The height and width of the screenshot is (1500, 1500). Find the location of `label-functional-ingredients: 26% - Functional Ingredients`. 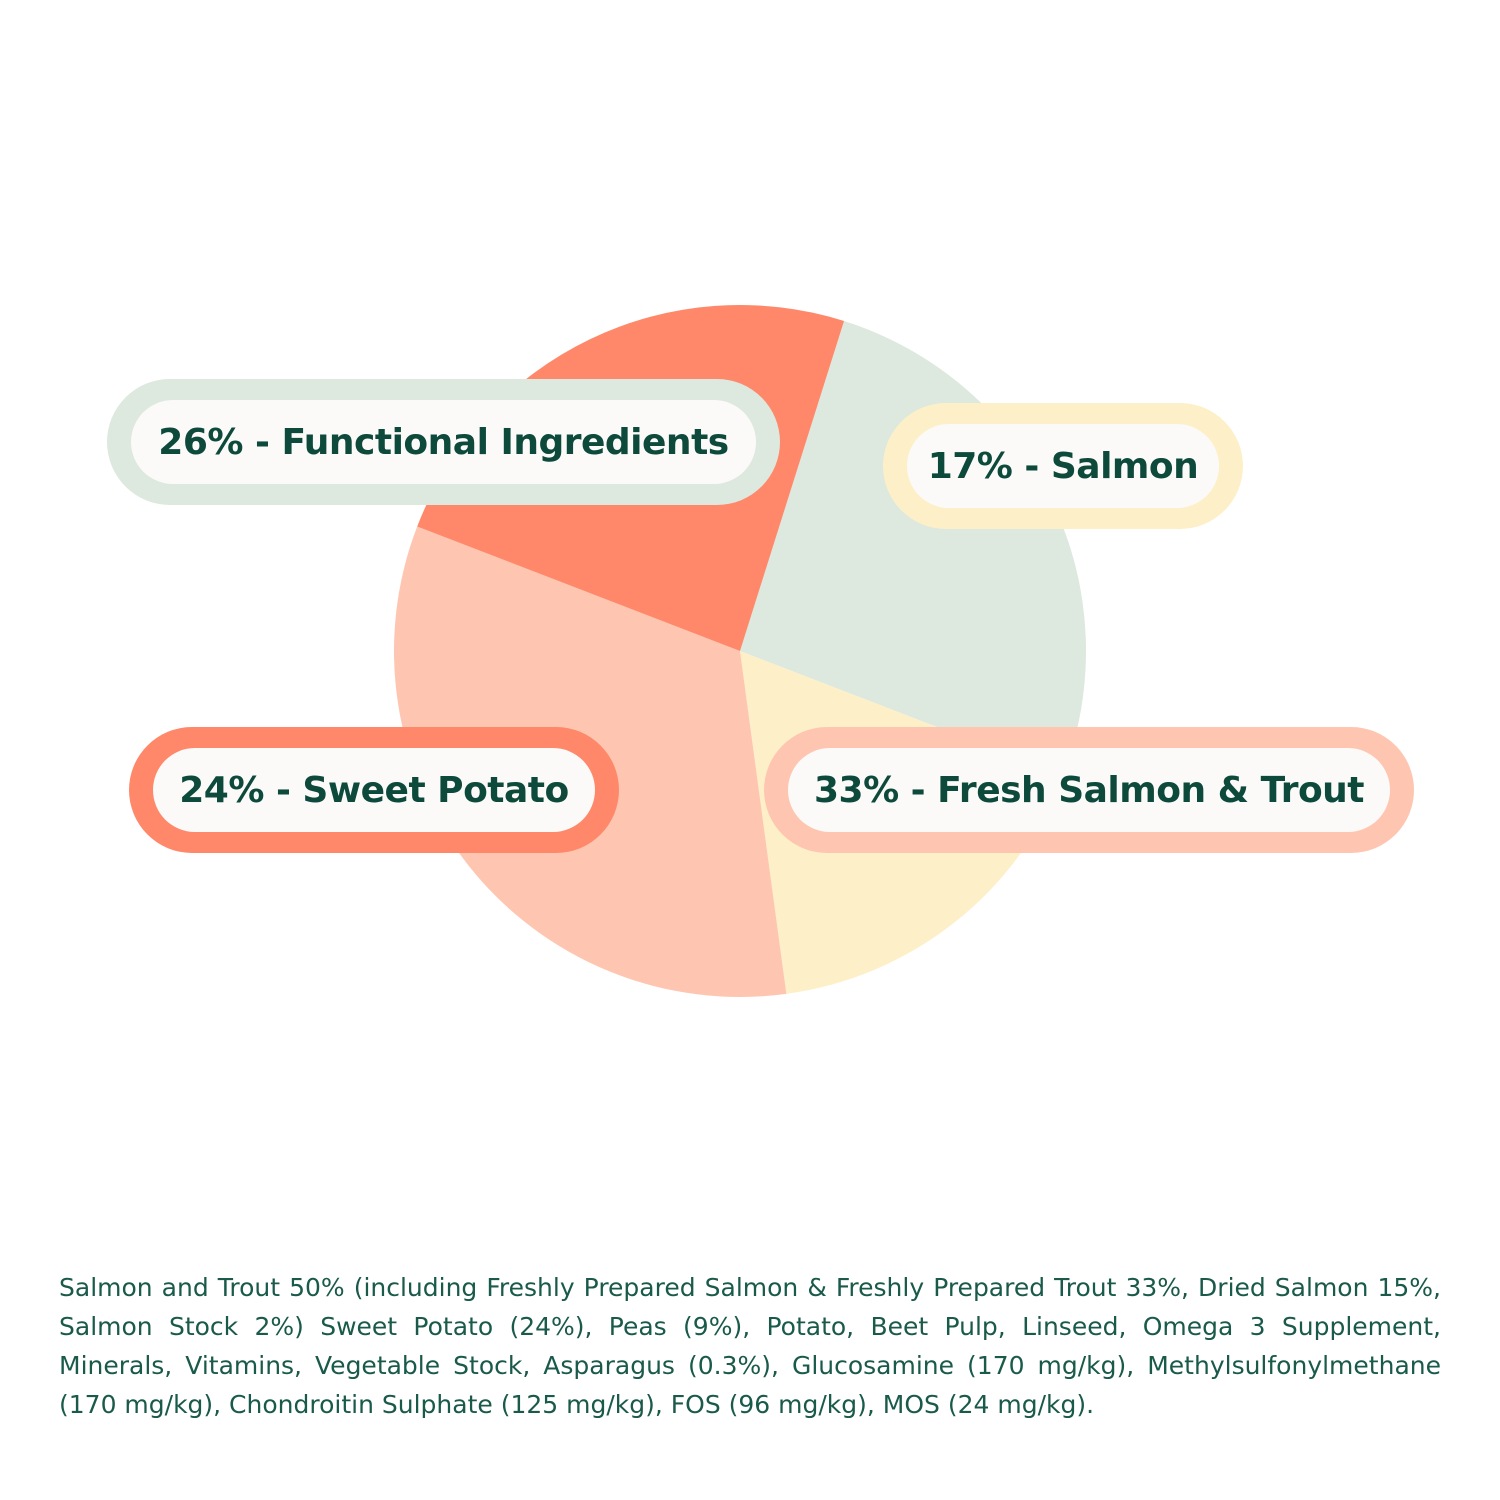

label-functional-ingredients: 26% - Functional Ingredients is located at coordinates (443, 442).